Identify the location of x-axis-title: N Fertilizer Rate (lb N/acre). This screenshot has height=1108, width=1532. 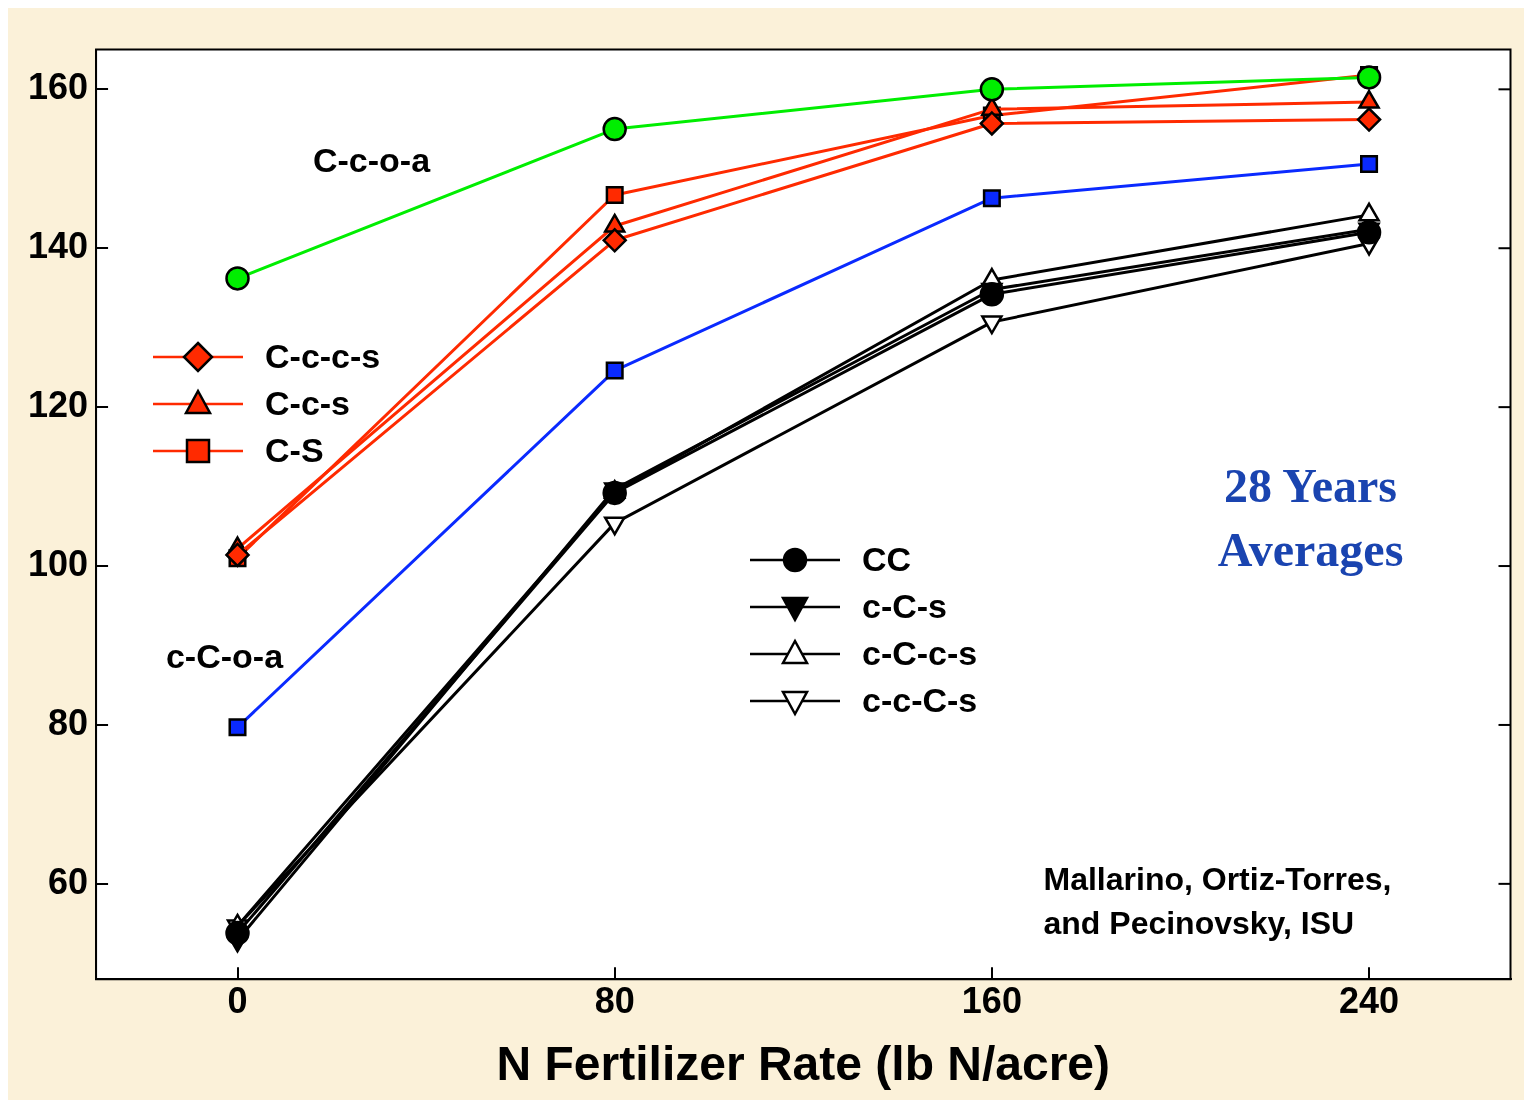
(803, 1064).